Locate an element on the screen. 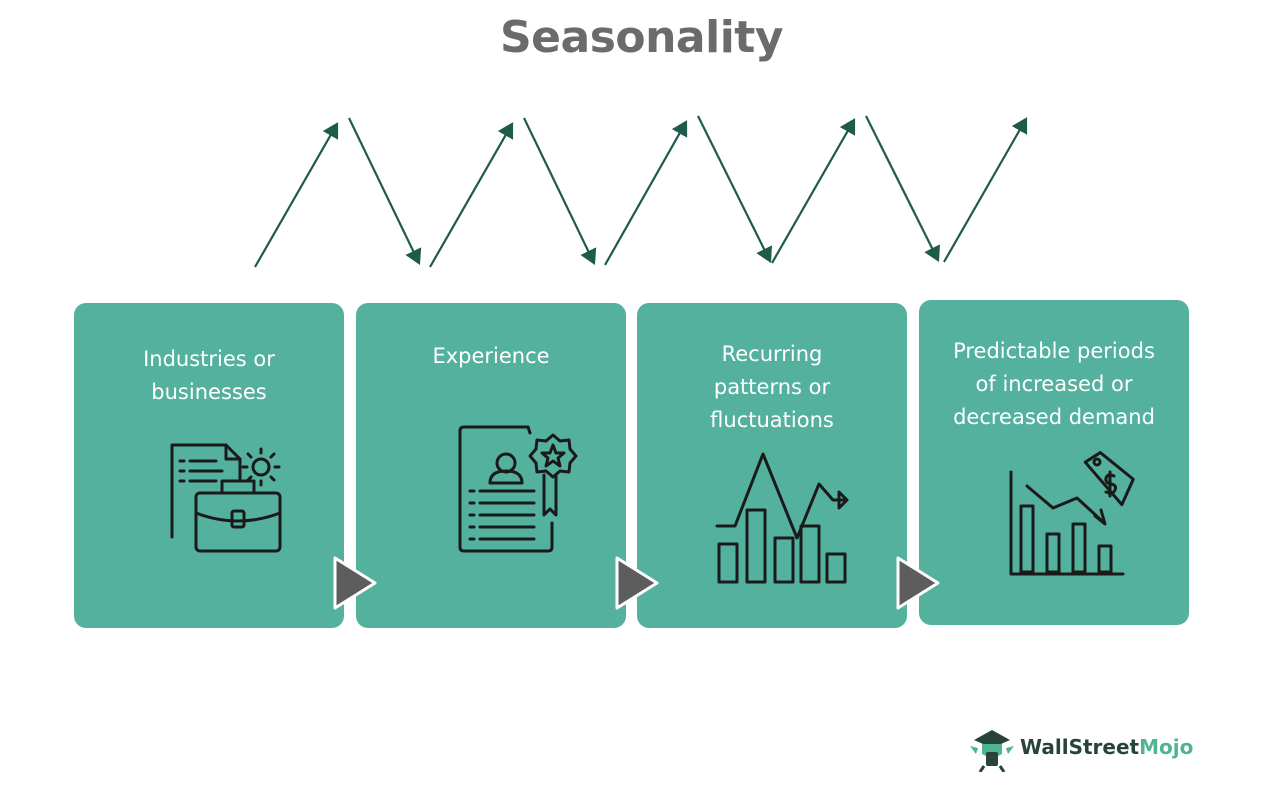 This screenshot has height=799, width=1283. logo-text-wall: Wall is located at coordinates (1044, 747).